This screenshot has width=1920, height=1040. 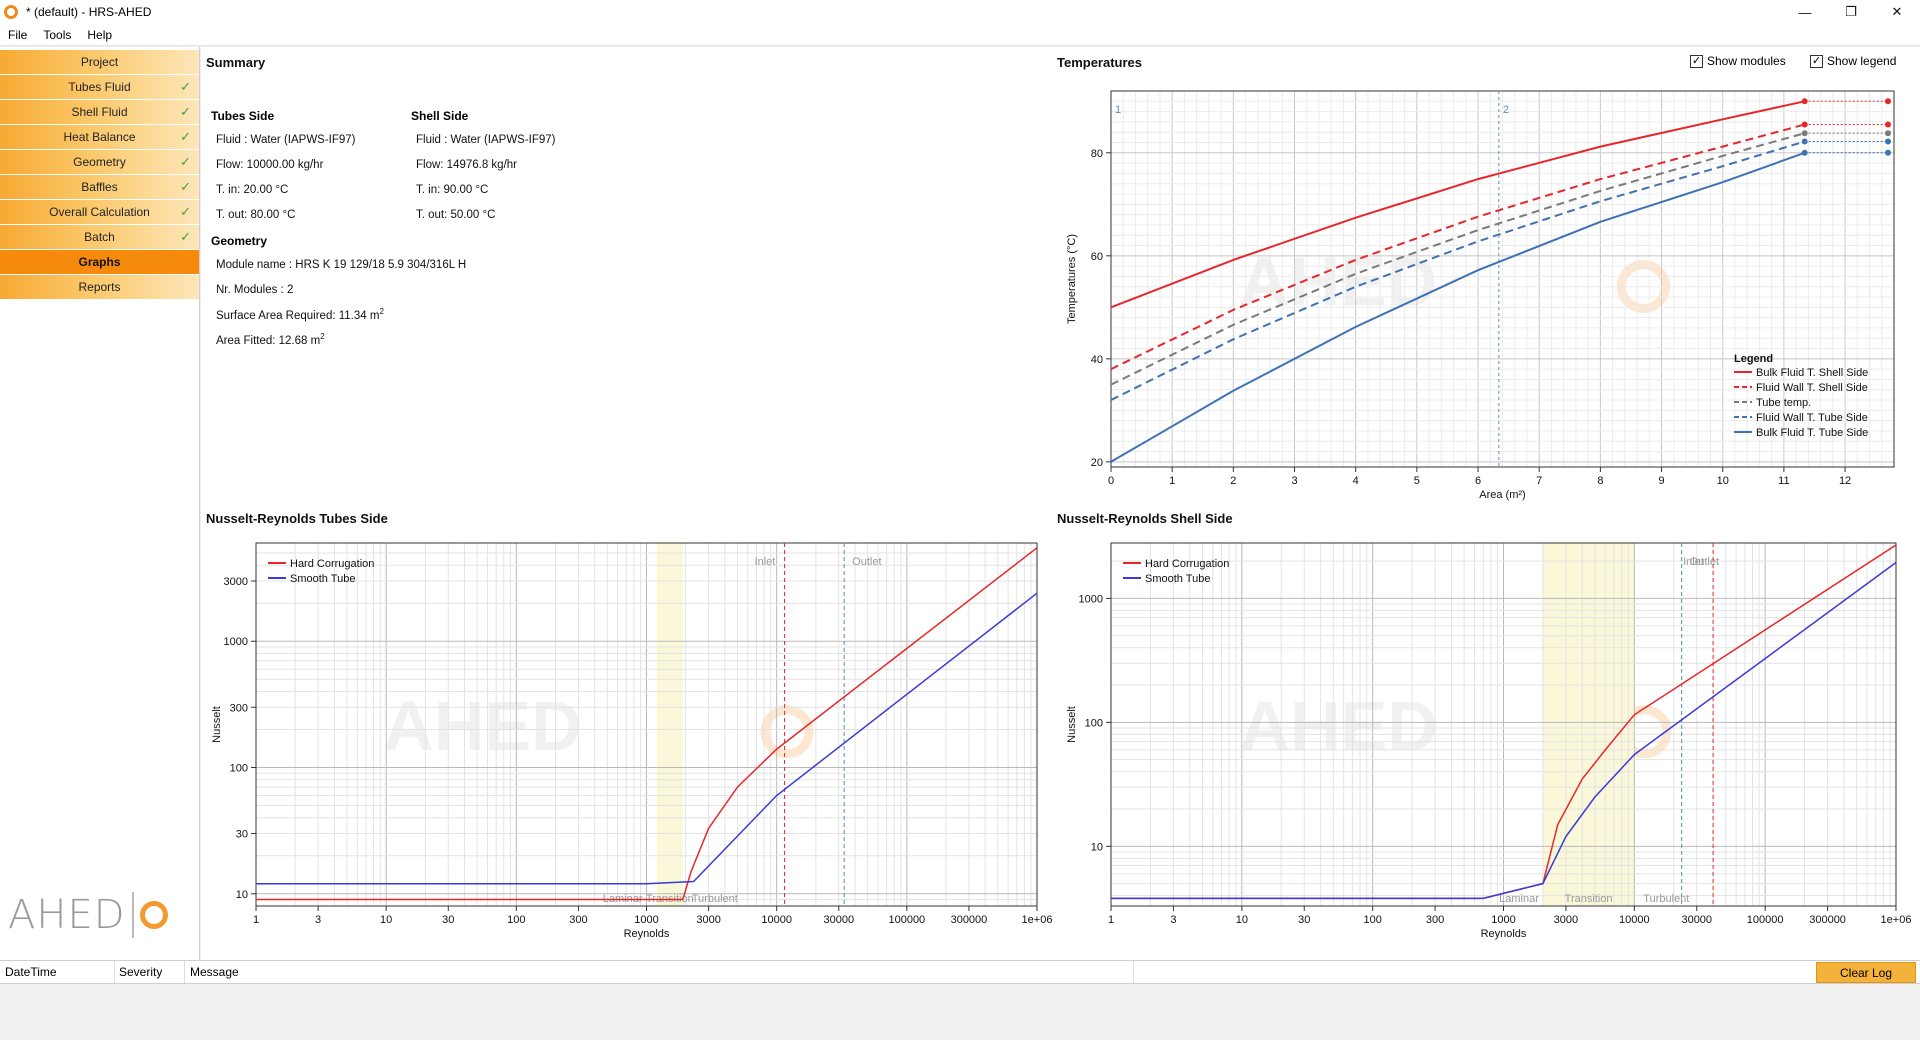 I want to click on y-tick-label: 300, so click(x=239, y=708).